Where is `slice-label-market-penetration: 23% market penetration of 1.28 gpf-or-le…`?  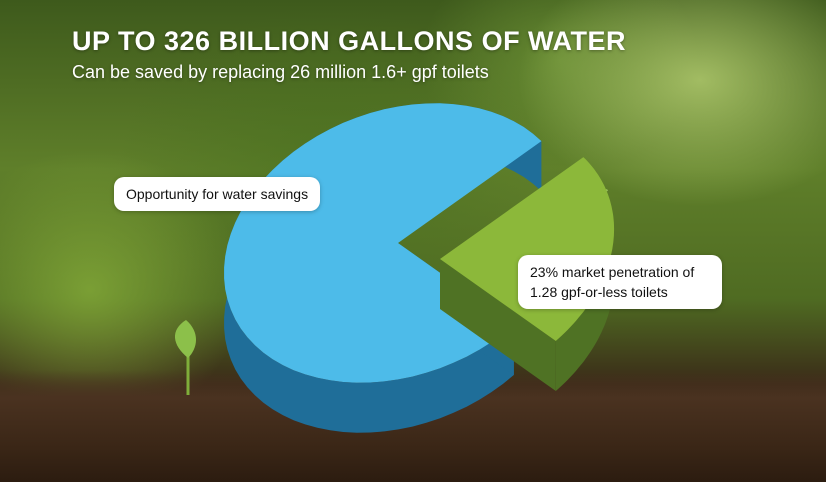
slice-label-market-penetration: 23% market penetration of 1.28 gpf-or-le… is located at coordinates (620, 282).